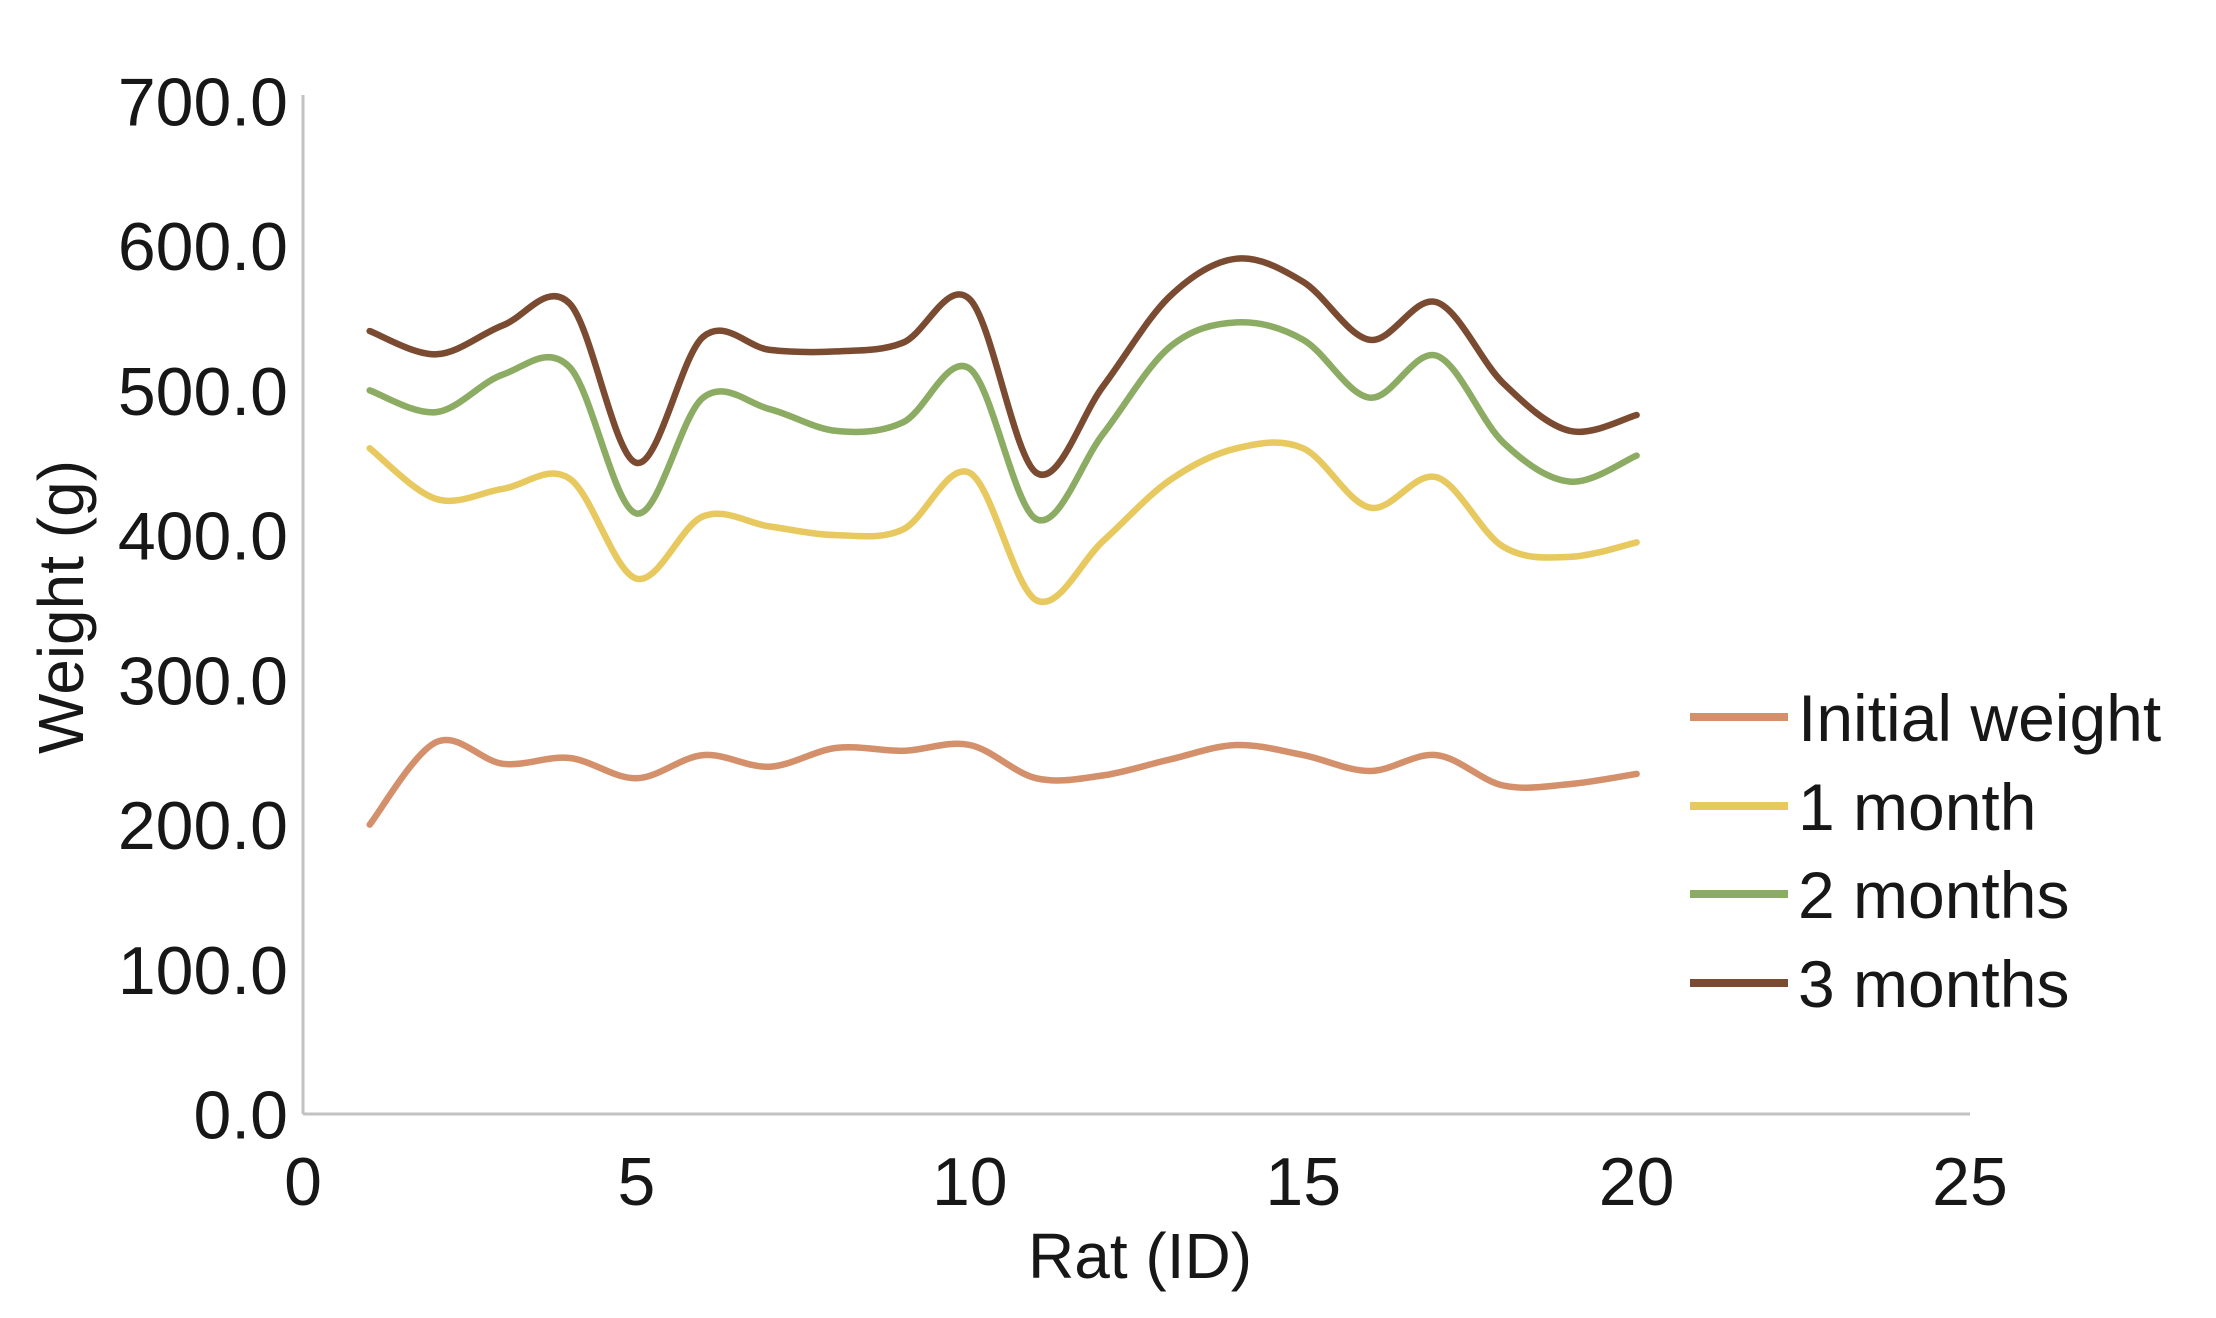  Describe the element at coordinates (1917, 807) in the screenshot. I see `legend-label: 1 month` at that location.